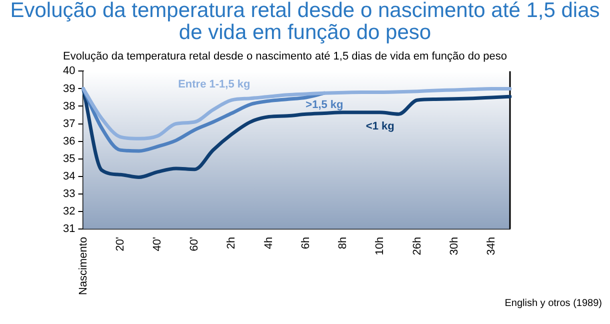 The image size is (610, 324). Describe the element at coordinates (232, 243) in the screenshot. I see `x-tick-label: 2h` at that location.